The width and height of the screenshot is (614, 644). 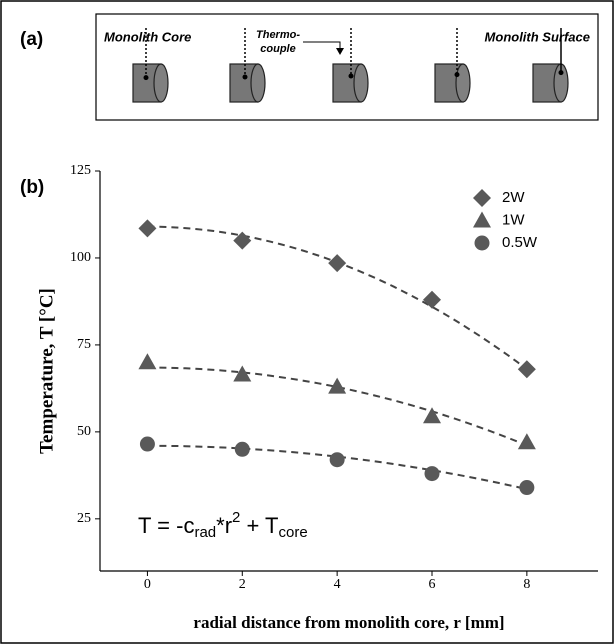 What do you see at coordinates (432, 584) in the screenshot?
I see `x-tick-label: 6` at bounding box center [432, 584].